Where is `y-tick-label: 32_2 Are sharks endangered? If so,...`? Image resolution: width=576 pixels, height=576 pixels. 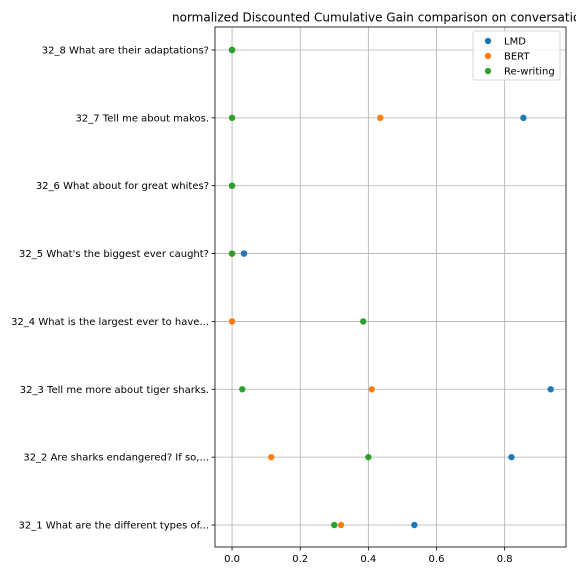 y-tick-label: 32_2 Are sharks endangered? If so,... is located at coordinates (116, 458).